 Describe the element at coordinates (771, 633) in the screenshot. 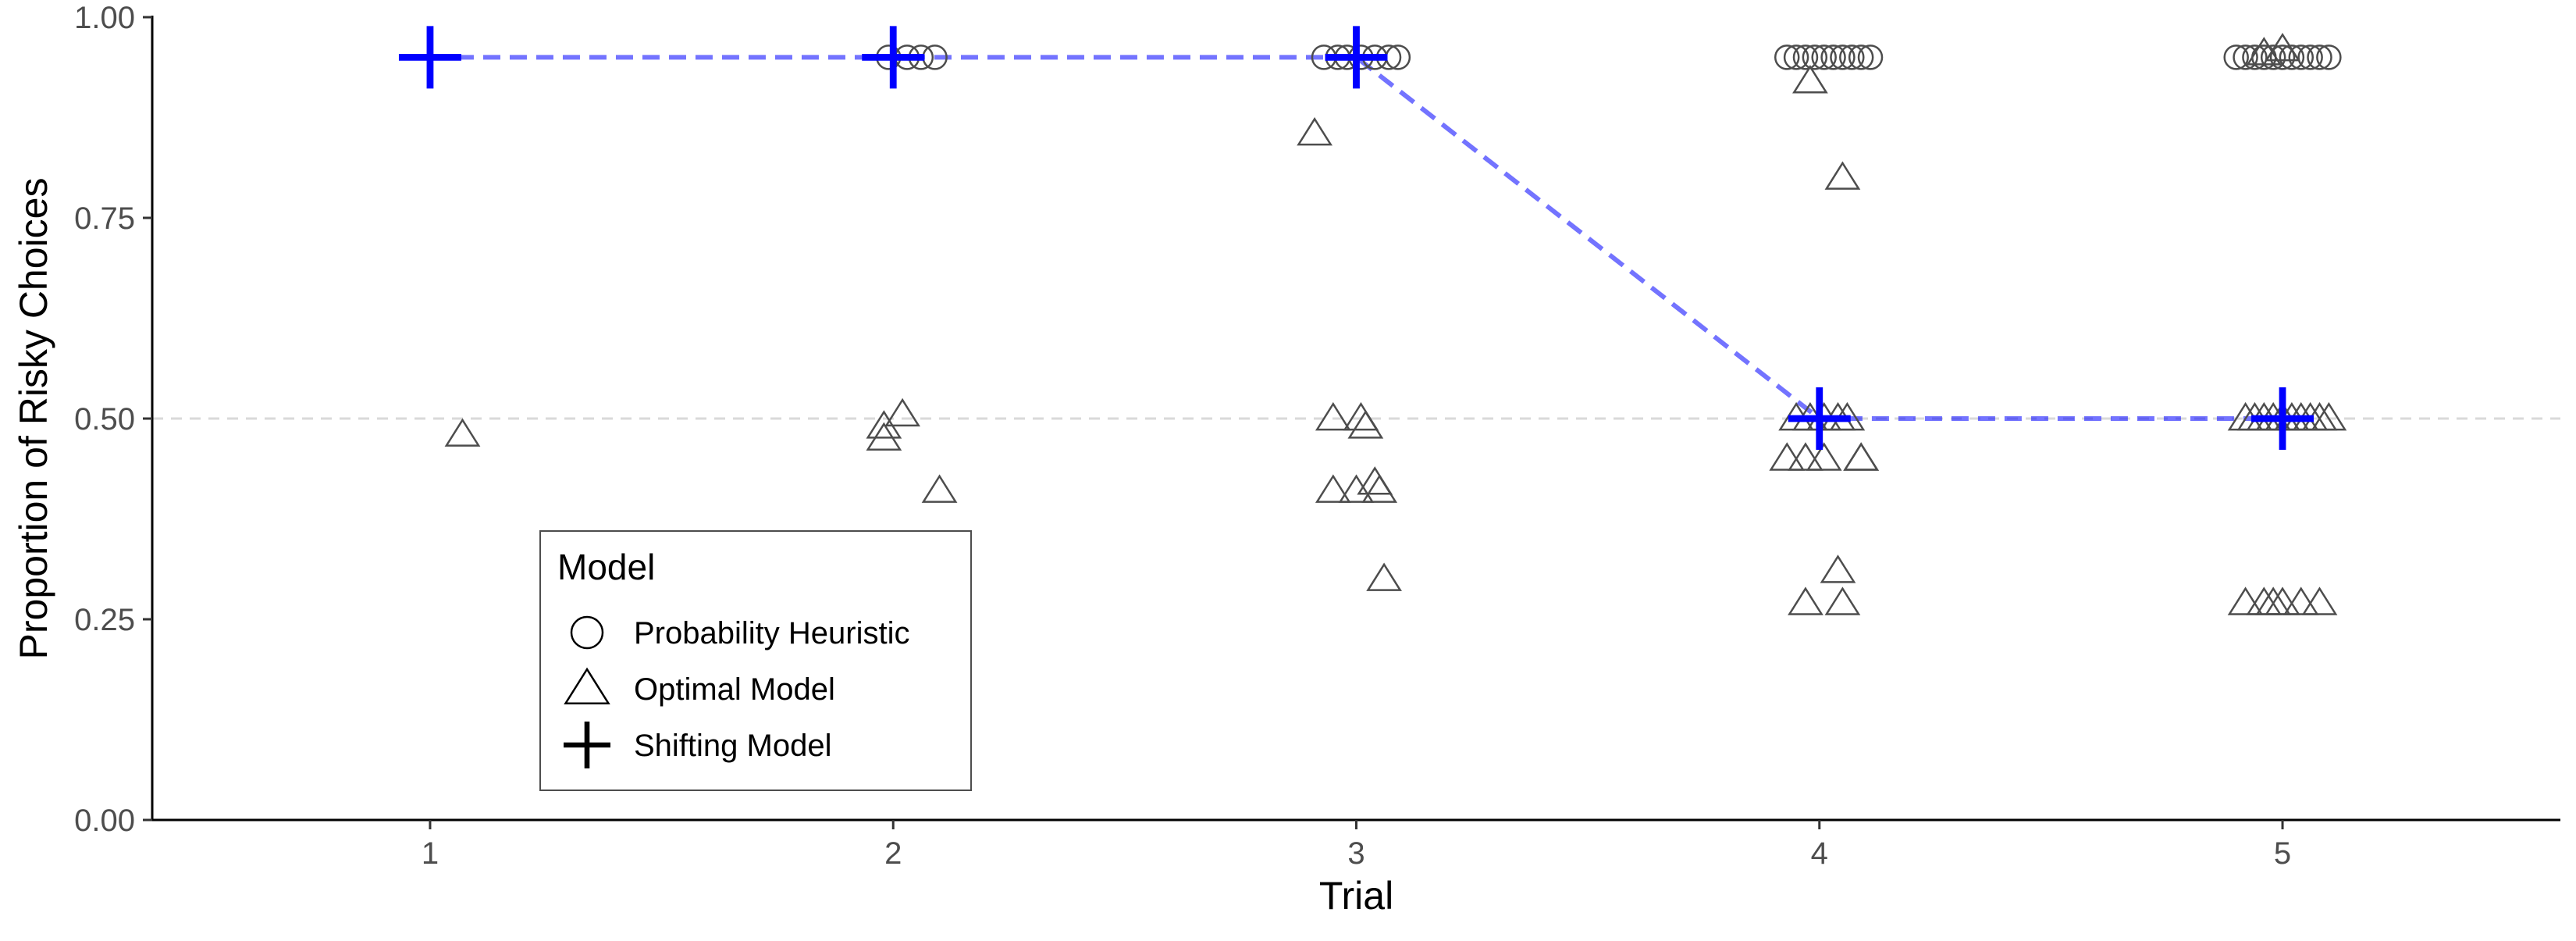

I see `legend-label: Probability Heuristic` at that location.